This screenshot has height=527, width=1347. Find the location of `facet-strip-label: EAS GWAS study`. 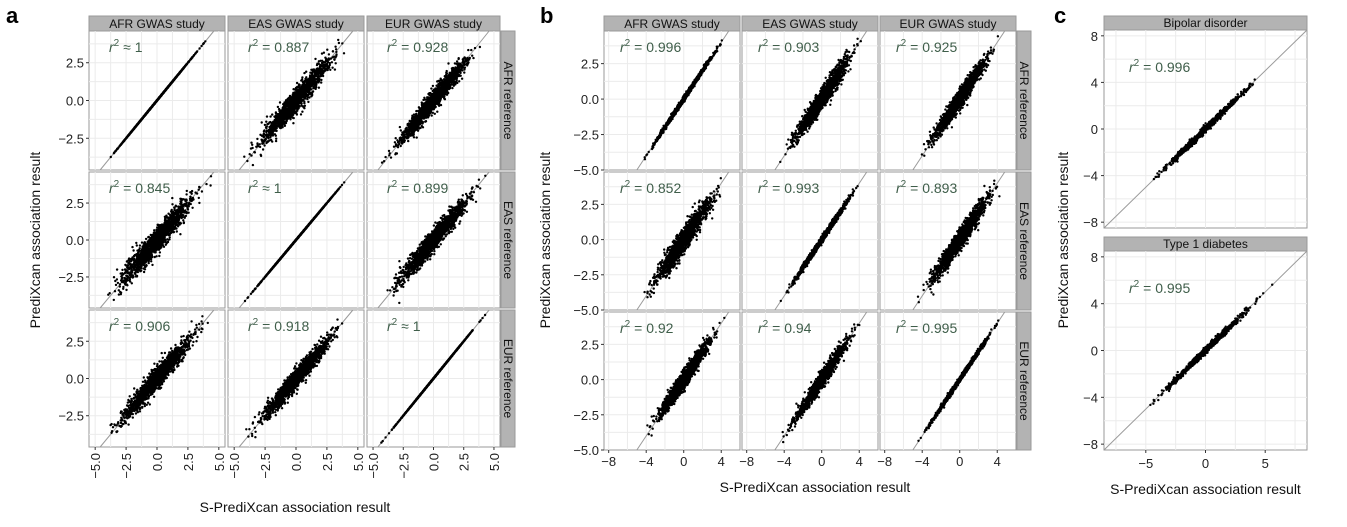

facet-strip-label: EAS GWAS study is located at coordinates (296, 24).